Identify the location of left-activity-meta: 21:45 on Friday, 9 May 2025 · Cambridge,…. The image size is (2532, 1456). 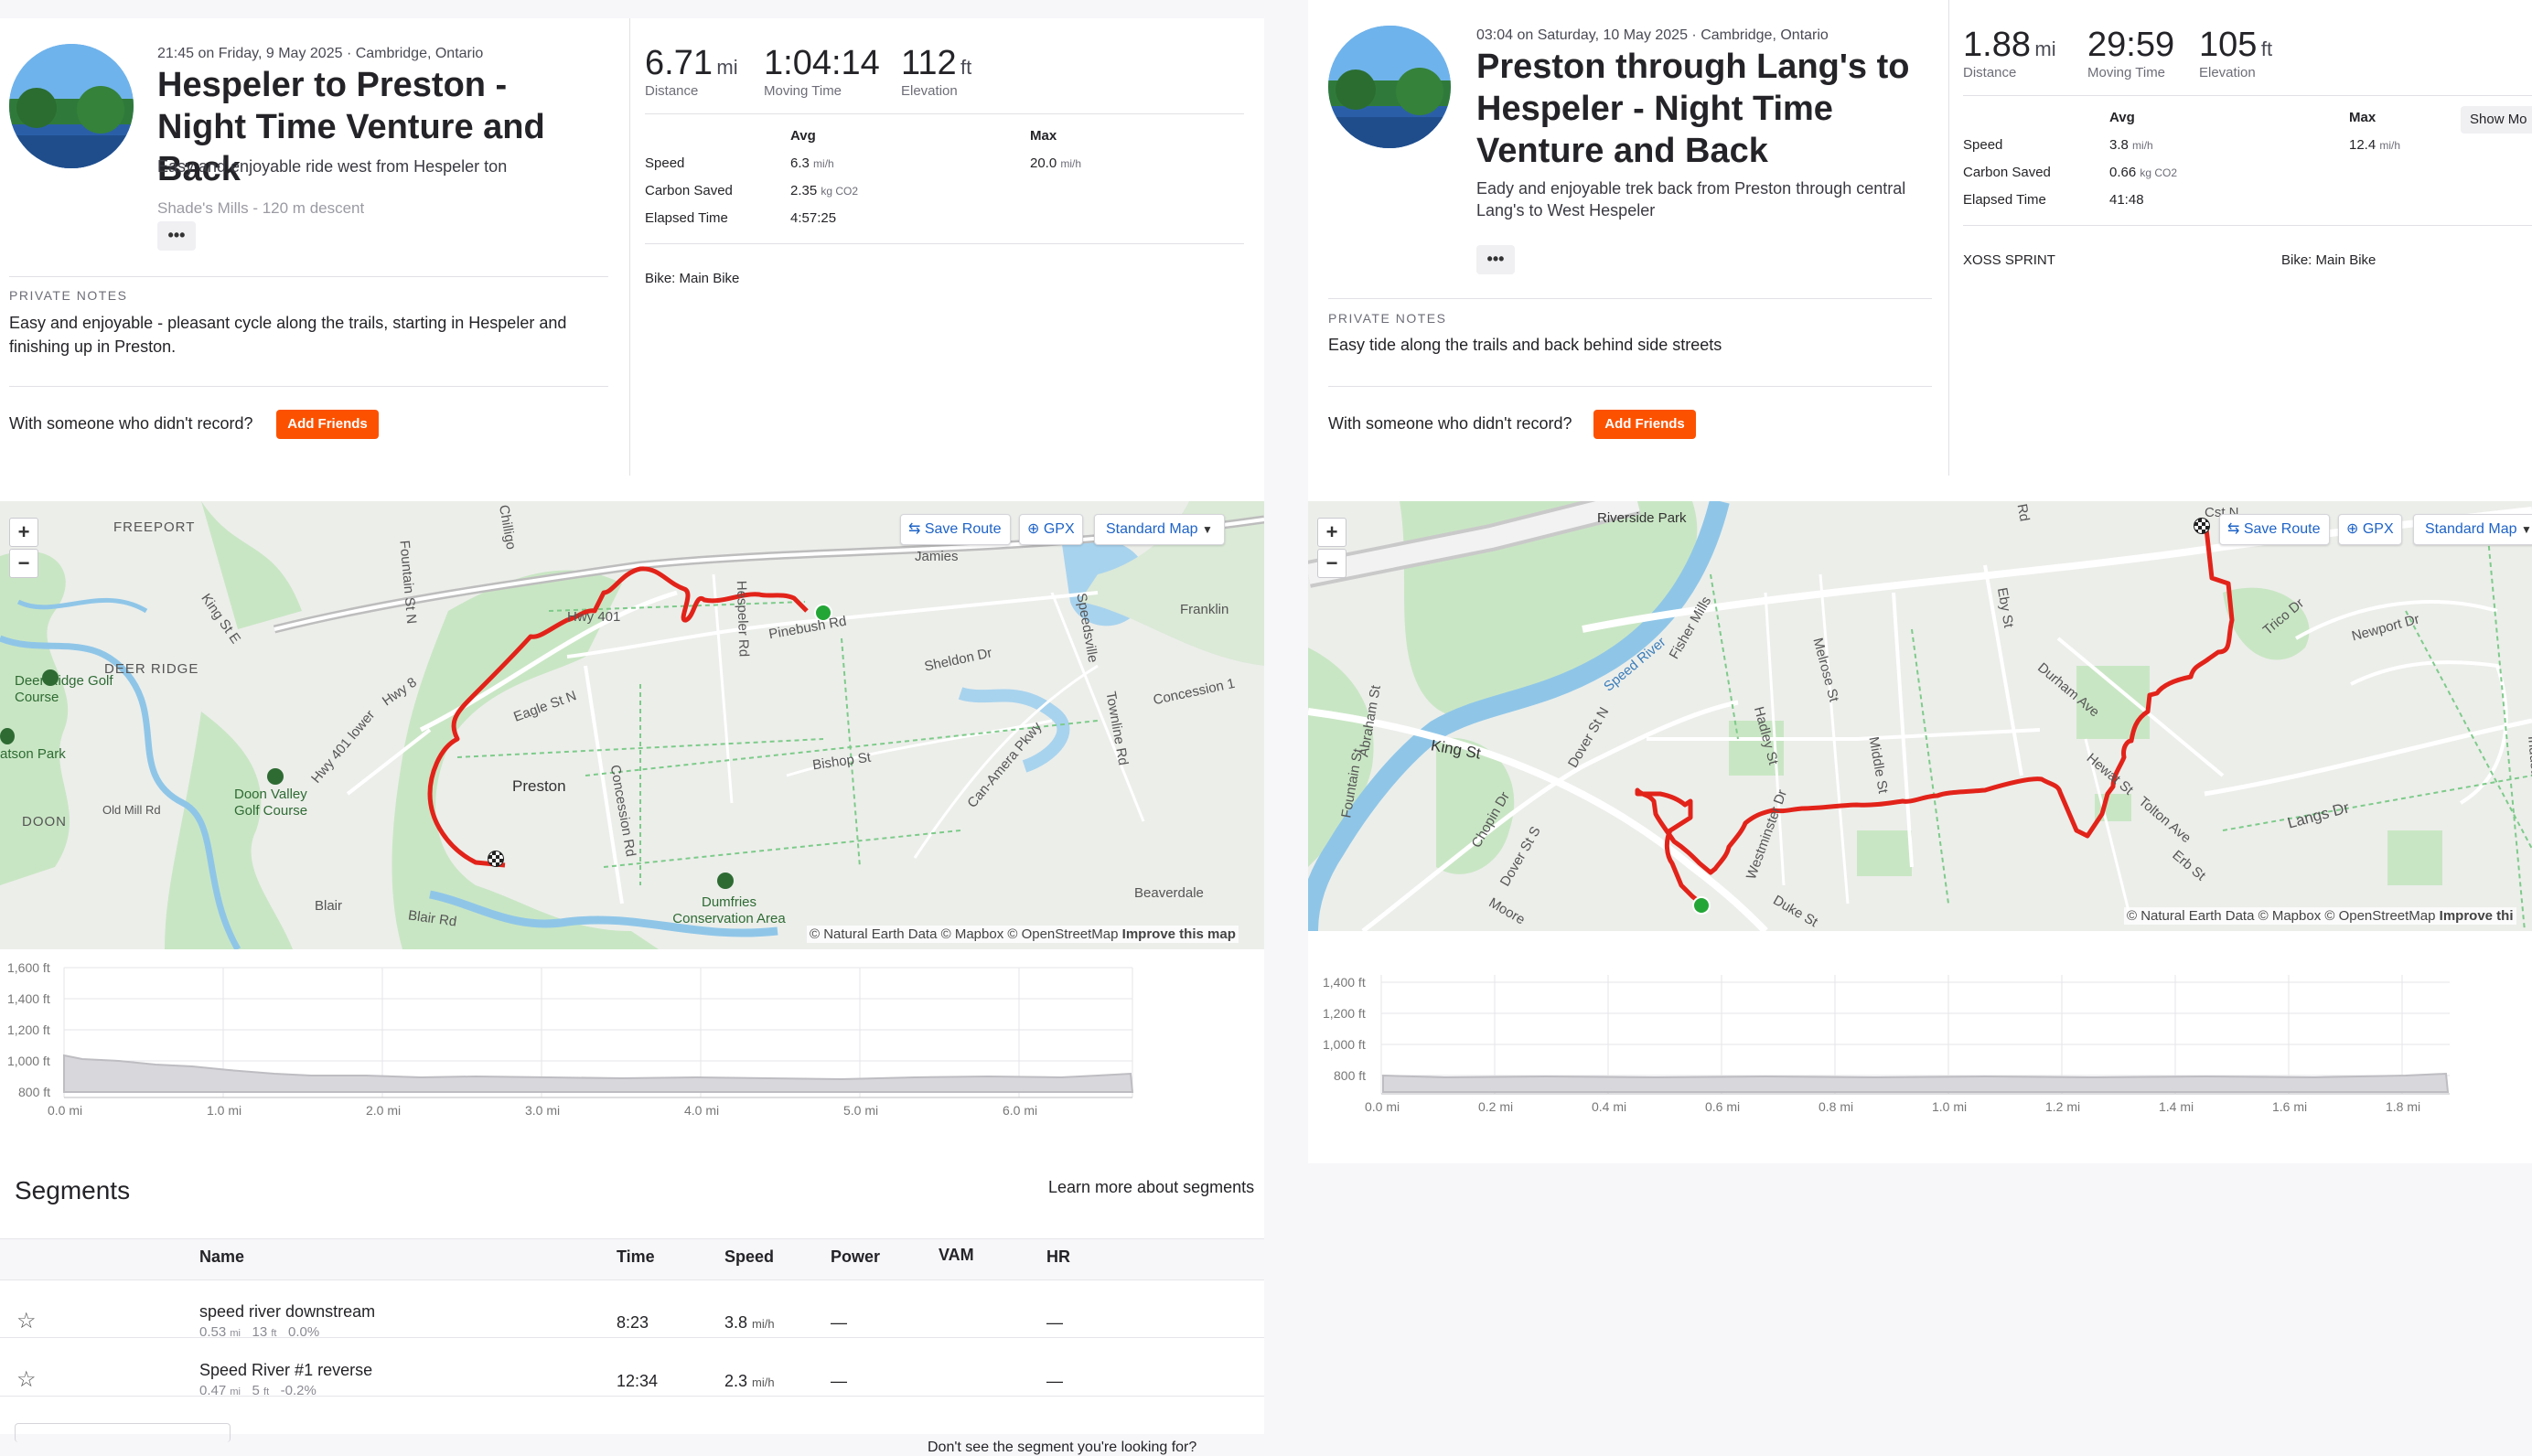
(320, 53).